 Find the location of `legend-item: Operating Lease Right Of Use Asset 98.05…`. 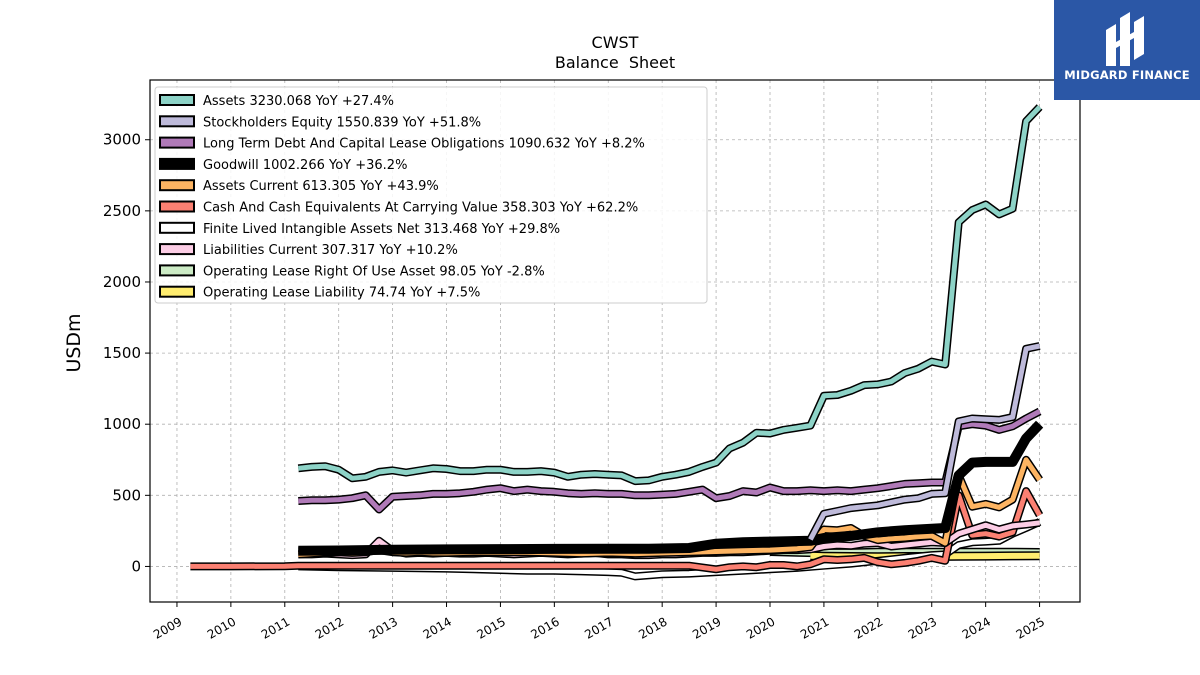

legend-item: Operating Lease Right Of Use Asset 98.05… is located at coordinates (352, 271).